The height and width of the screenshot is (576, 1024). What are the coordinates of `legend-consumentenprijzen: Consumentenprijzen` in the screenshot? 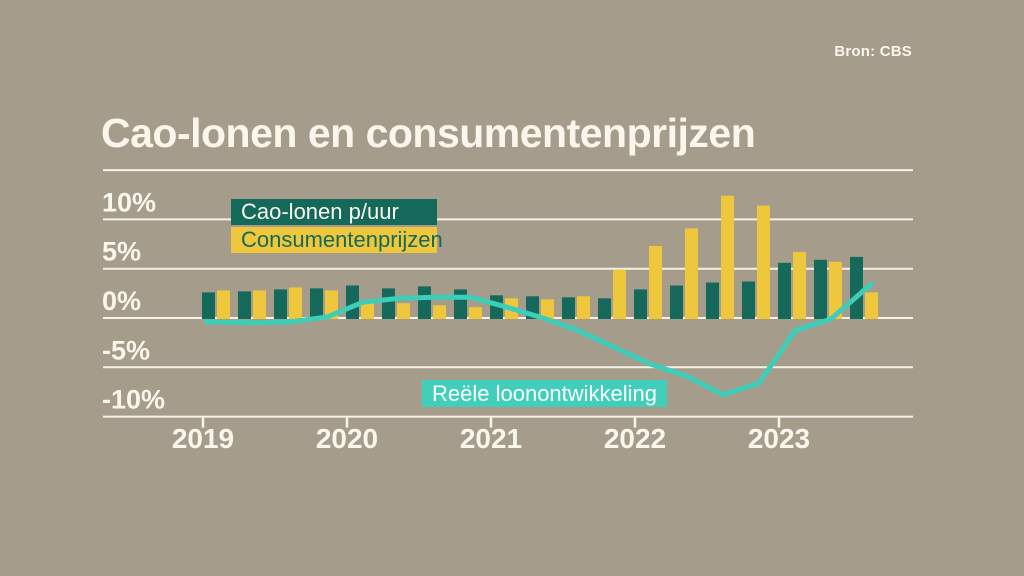 It's located at (337, 240).